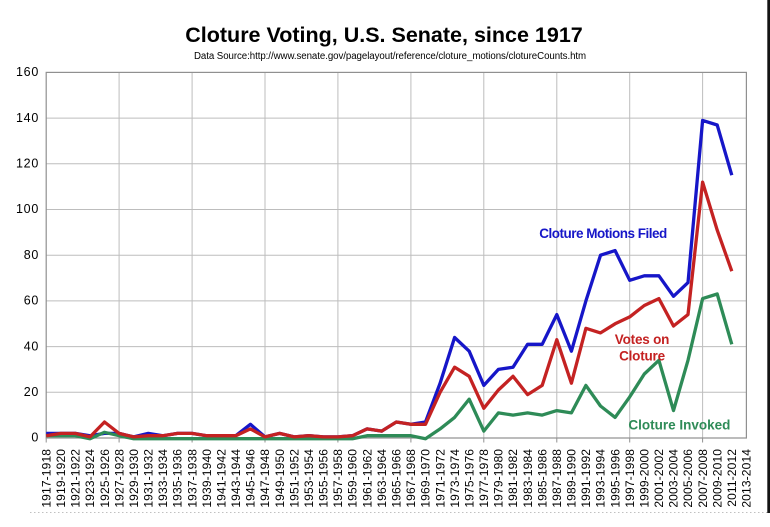 This screenshot has height=527, width=770. What do you see at coordinates (603, 233) in the screenshot?
I see `svg-text: Cloture Motions Filed` at bounding box center [603, 233].